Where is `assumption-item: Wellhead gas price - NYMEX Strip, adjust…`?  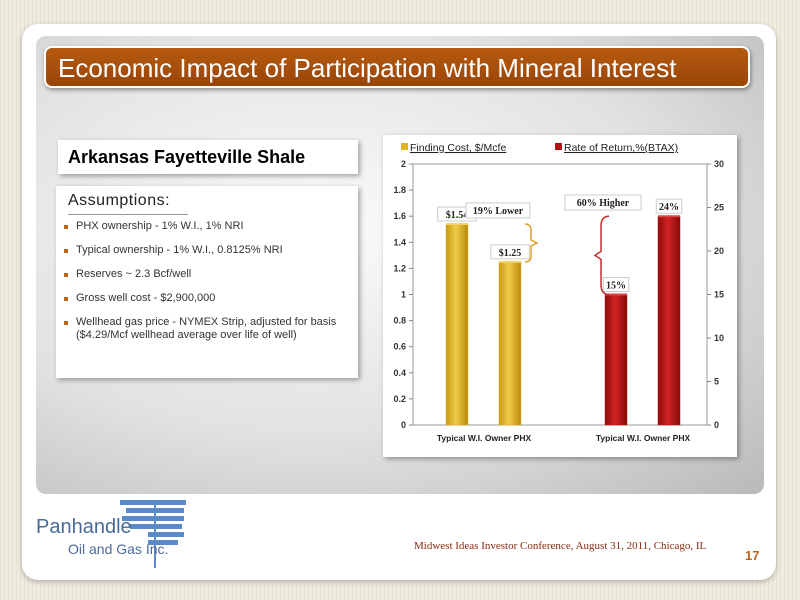 assumption-item: Wellhead gas price - NYMEX Strip, adjust… is located at coordinates (208, 329).